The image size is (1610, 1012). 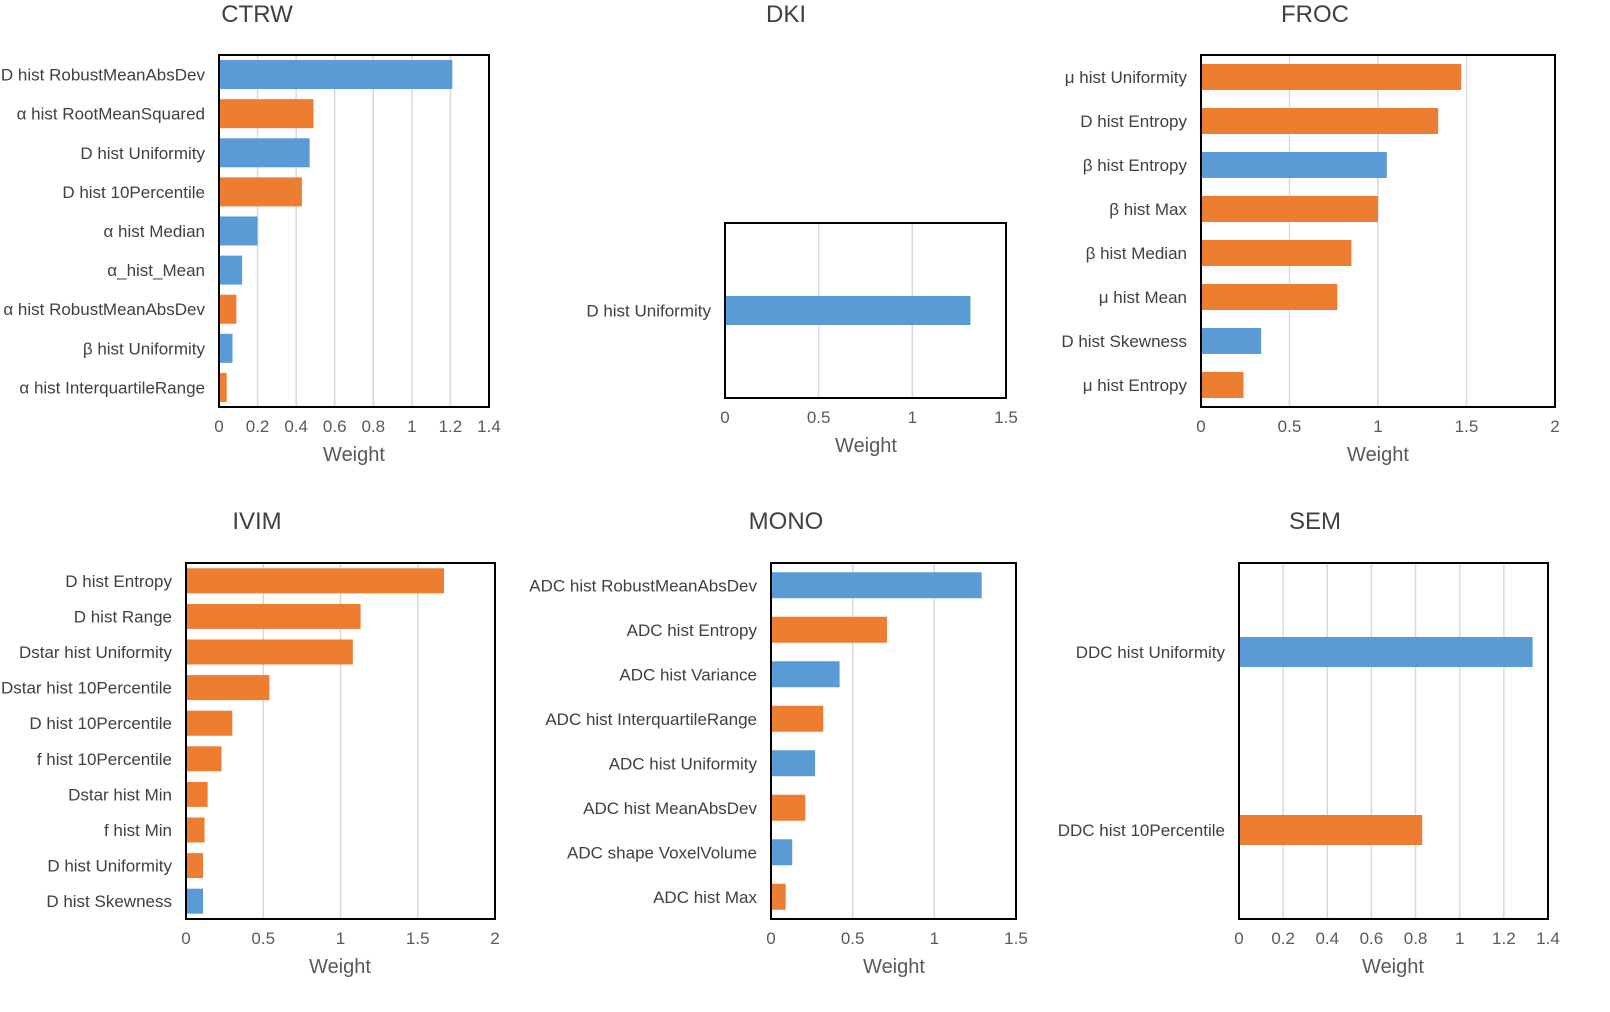 What do you see at coordinates (156, 270) in the screenshot?
I see `category-label: α_hist_Mean` at bounding box center [156, 270].